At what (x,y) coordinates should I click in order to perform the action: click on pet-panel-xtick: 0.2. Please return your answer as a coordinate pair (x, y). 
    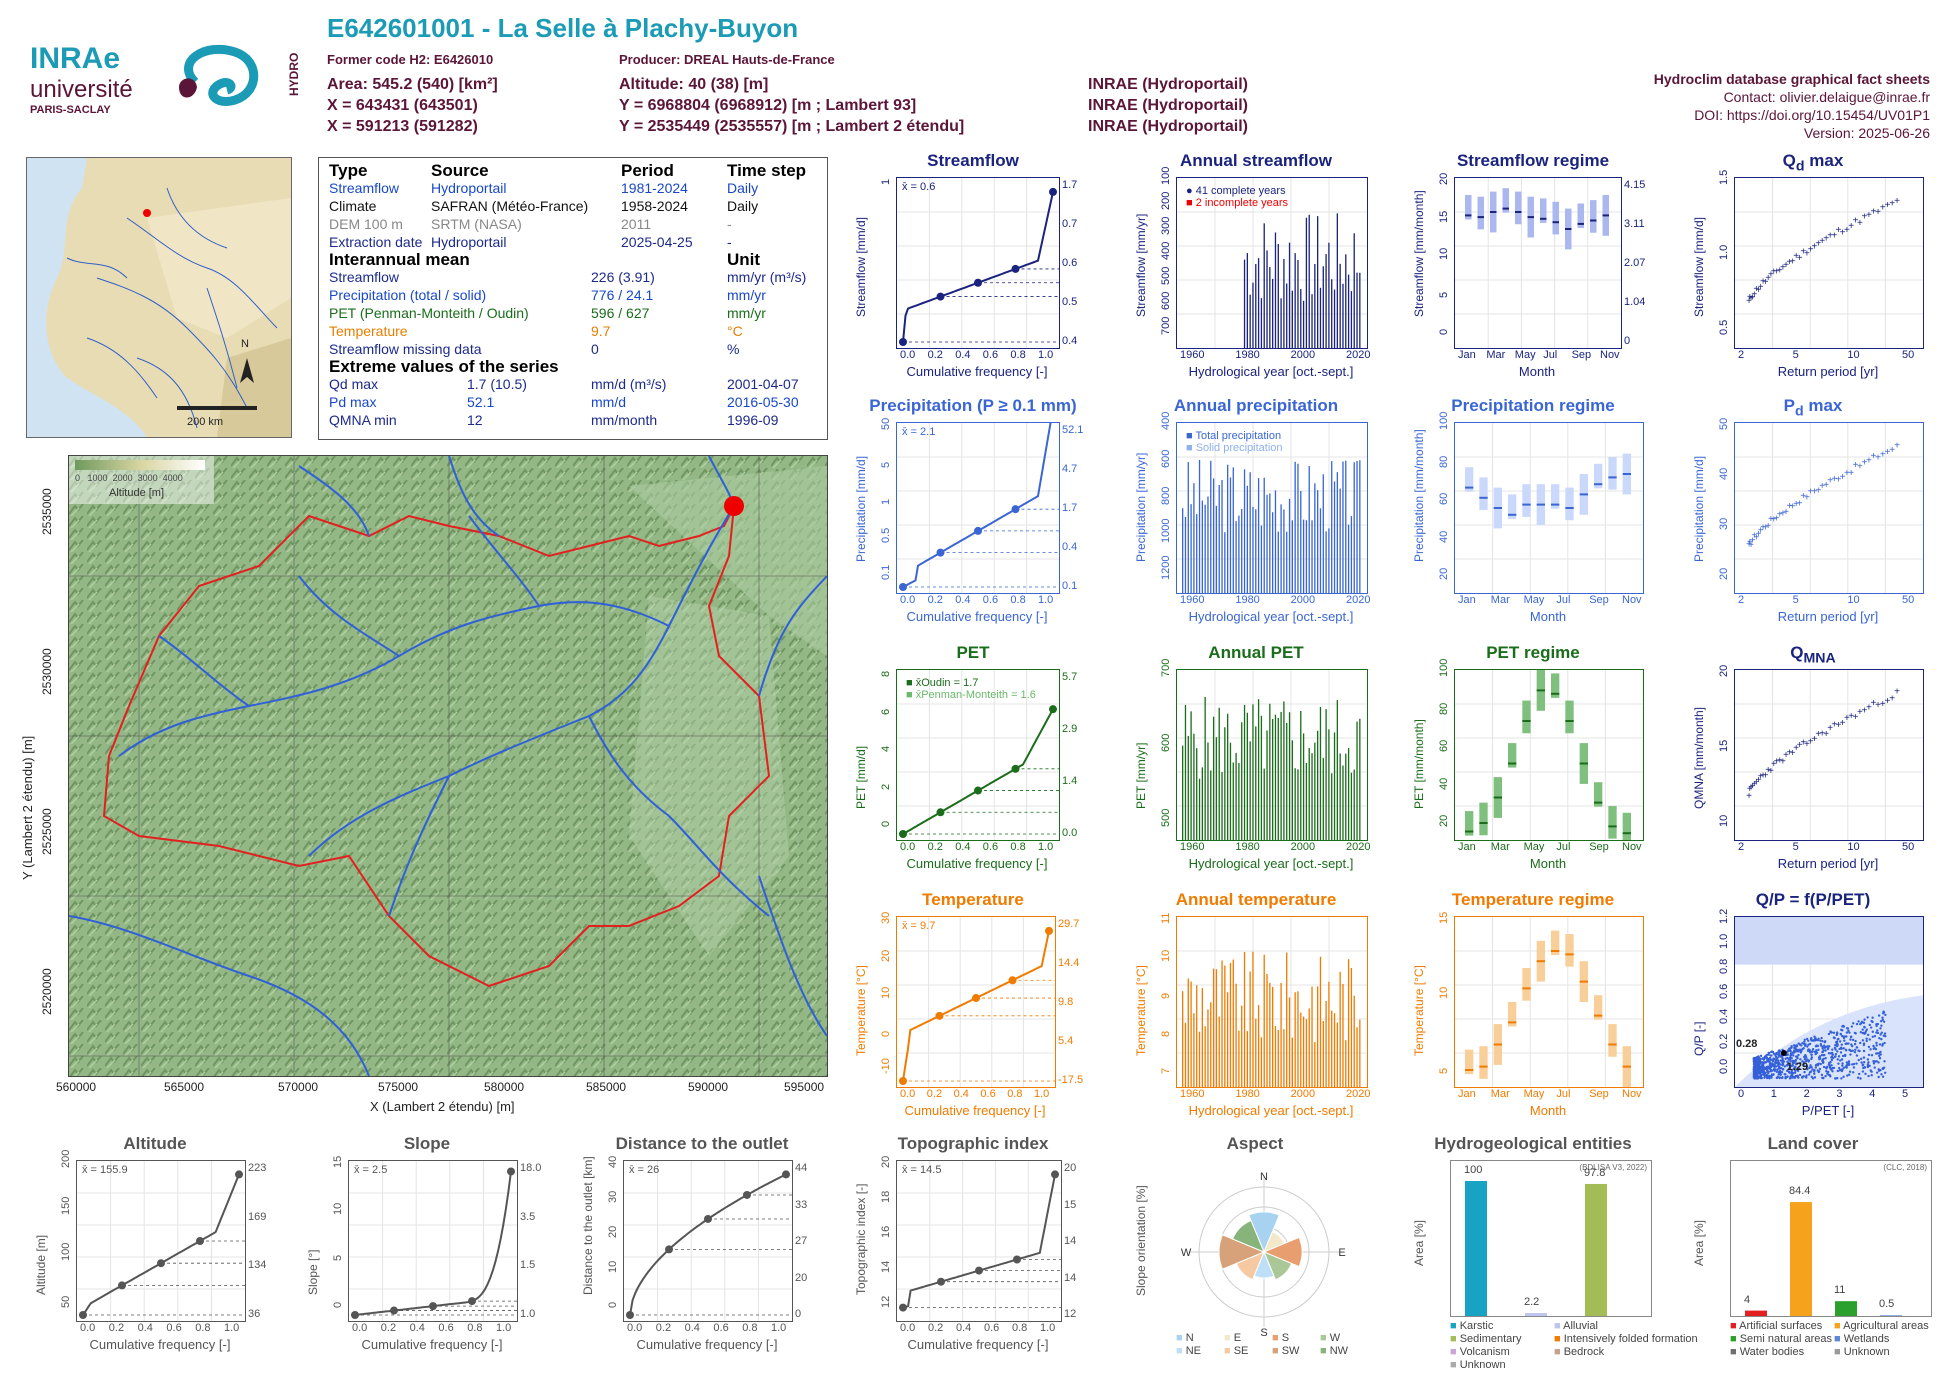
    Looking at the image, I should click on (935, 847).